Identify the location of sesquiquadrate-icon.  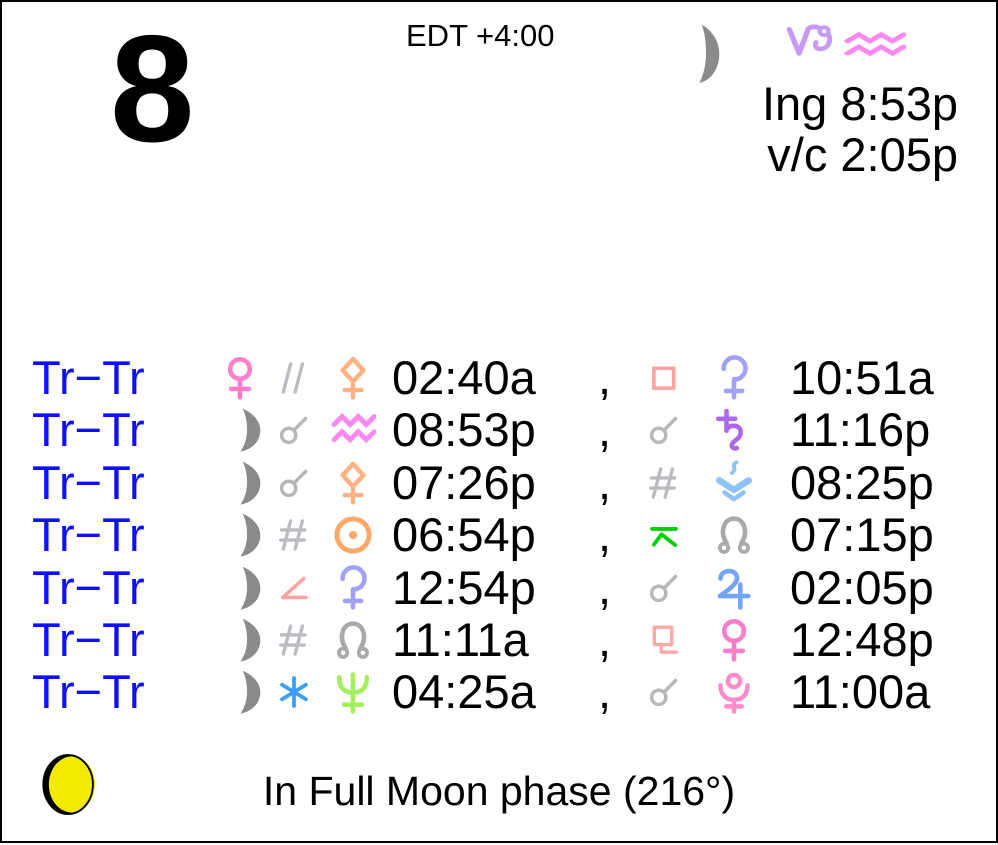
(664, 640).